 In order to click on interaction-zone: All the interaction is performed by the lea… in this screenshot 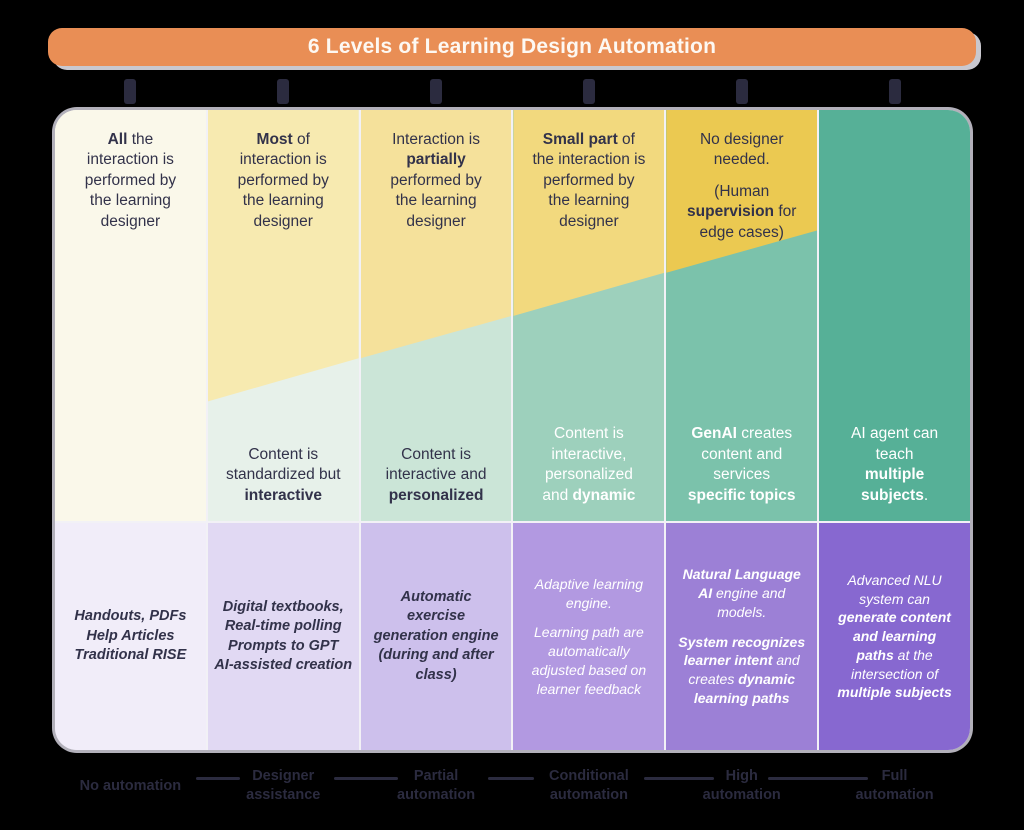, I will do `click(130, 315)`.